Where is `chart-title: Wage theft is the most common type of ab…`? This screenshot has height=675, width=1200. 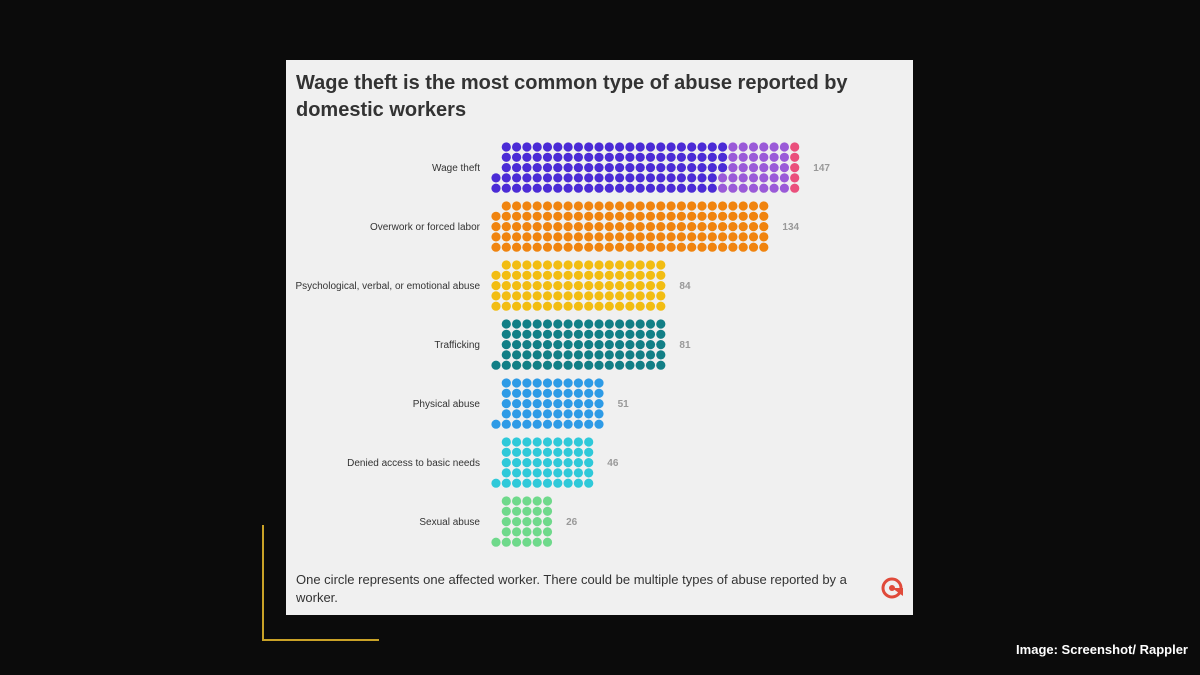 chart-title: Wage theft is the most common type of ab… is located at coordinates (572, 96).